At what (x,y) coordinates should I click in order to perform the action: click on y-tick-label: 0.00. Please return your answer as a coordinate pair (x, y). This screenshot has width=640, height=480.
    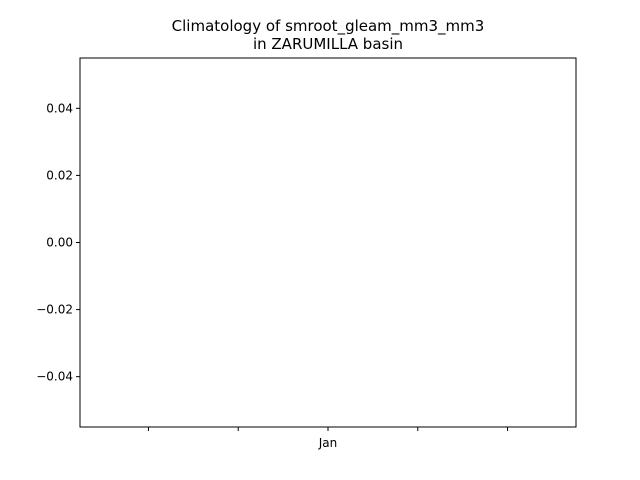
    Looking at the image, I should click on (59, 243).